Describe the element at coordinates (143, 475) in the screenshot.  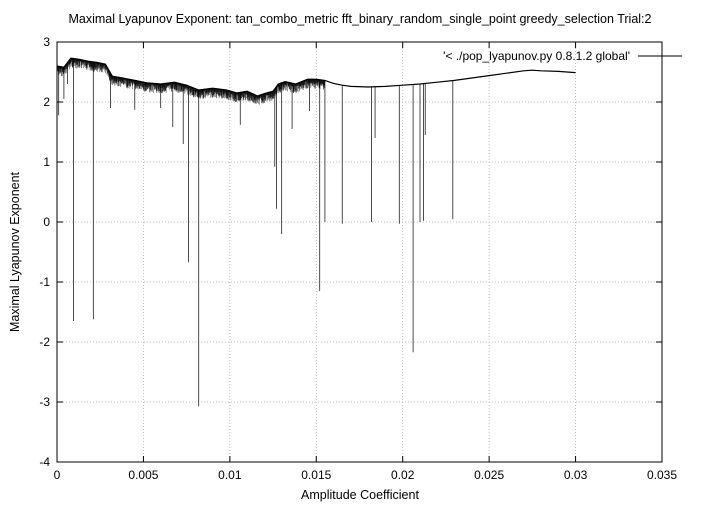
I see `x-tick-label: 0.005` at that location.